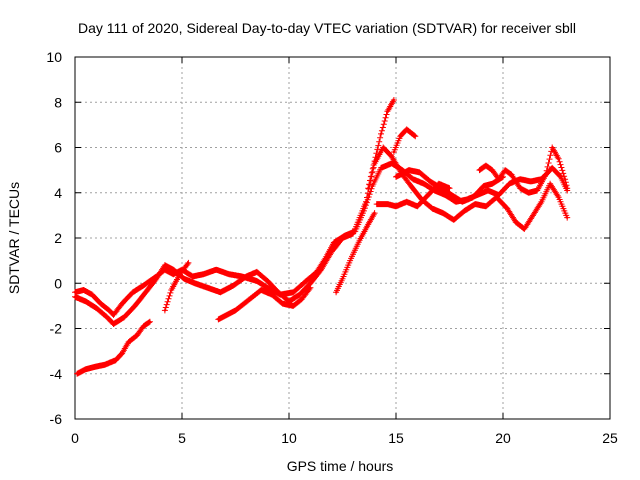 Image resolution: width=640 pixels, height=480 pixels. Describe the element at coordinates (396, 438) in the screenshot. I see `x-tick-label: 15` at that location.